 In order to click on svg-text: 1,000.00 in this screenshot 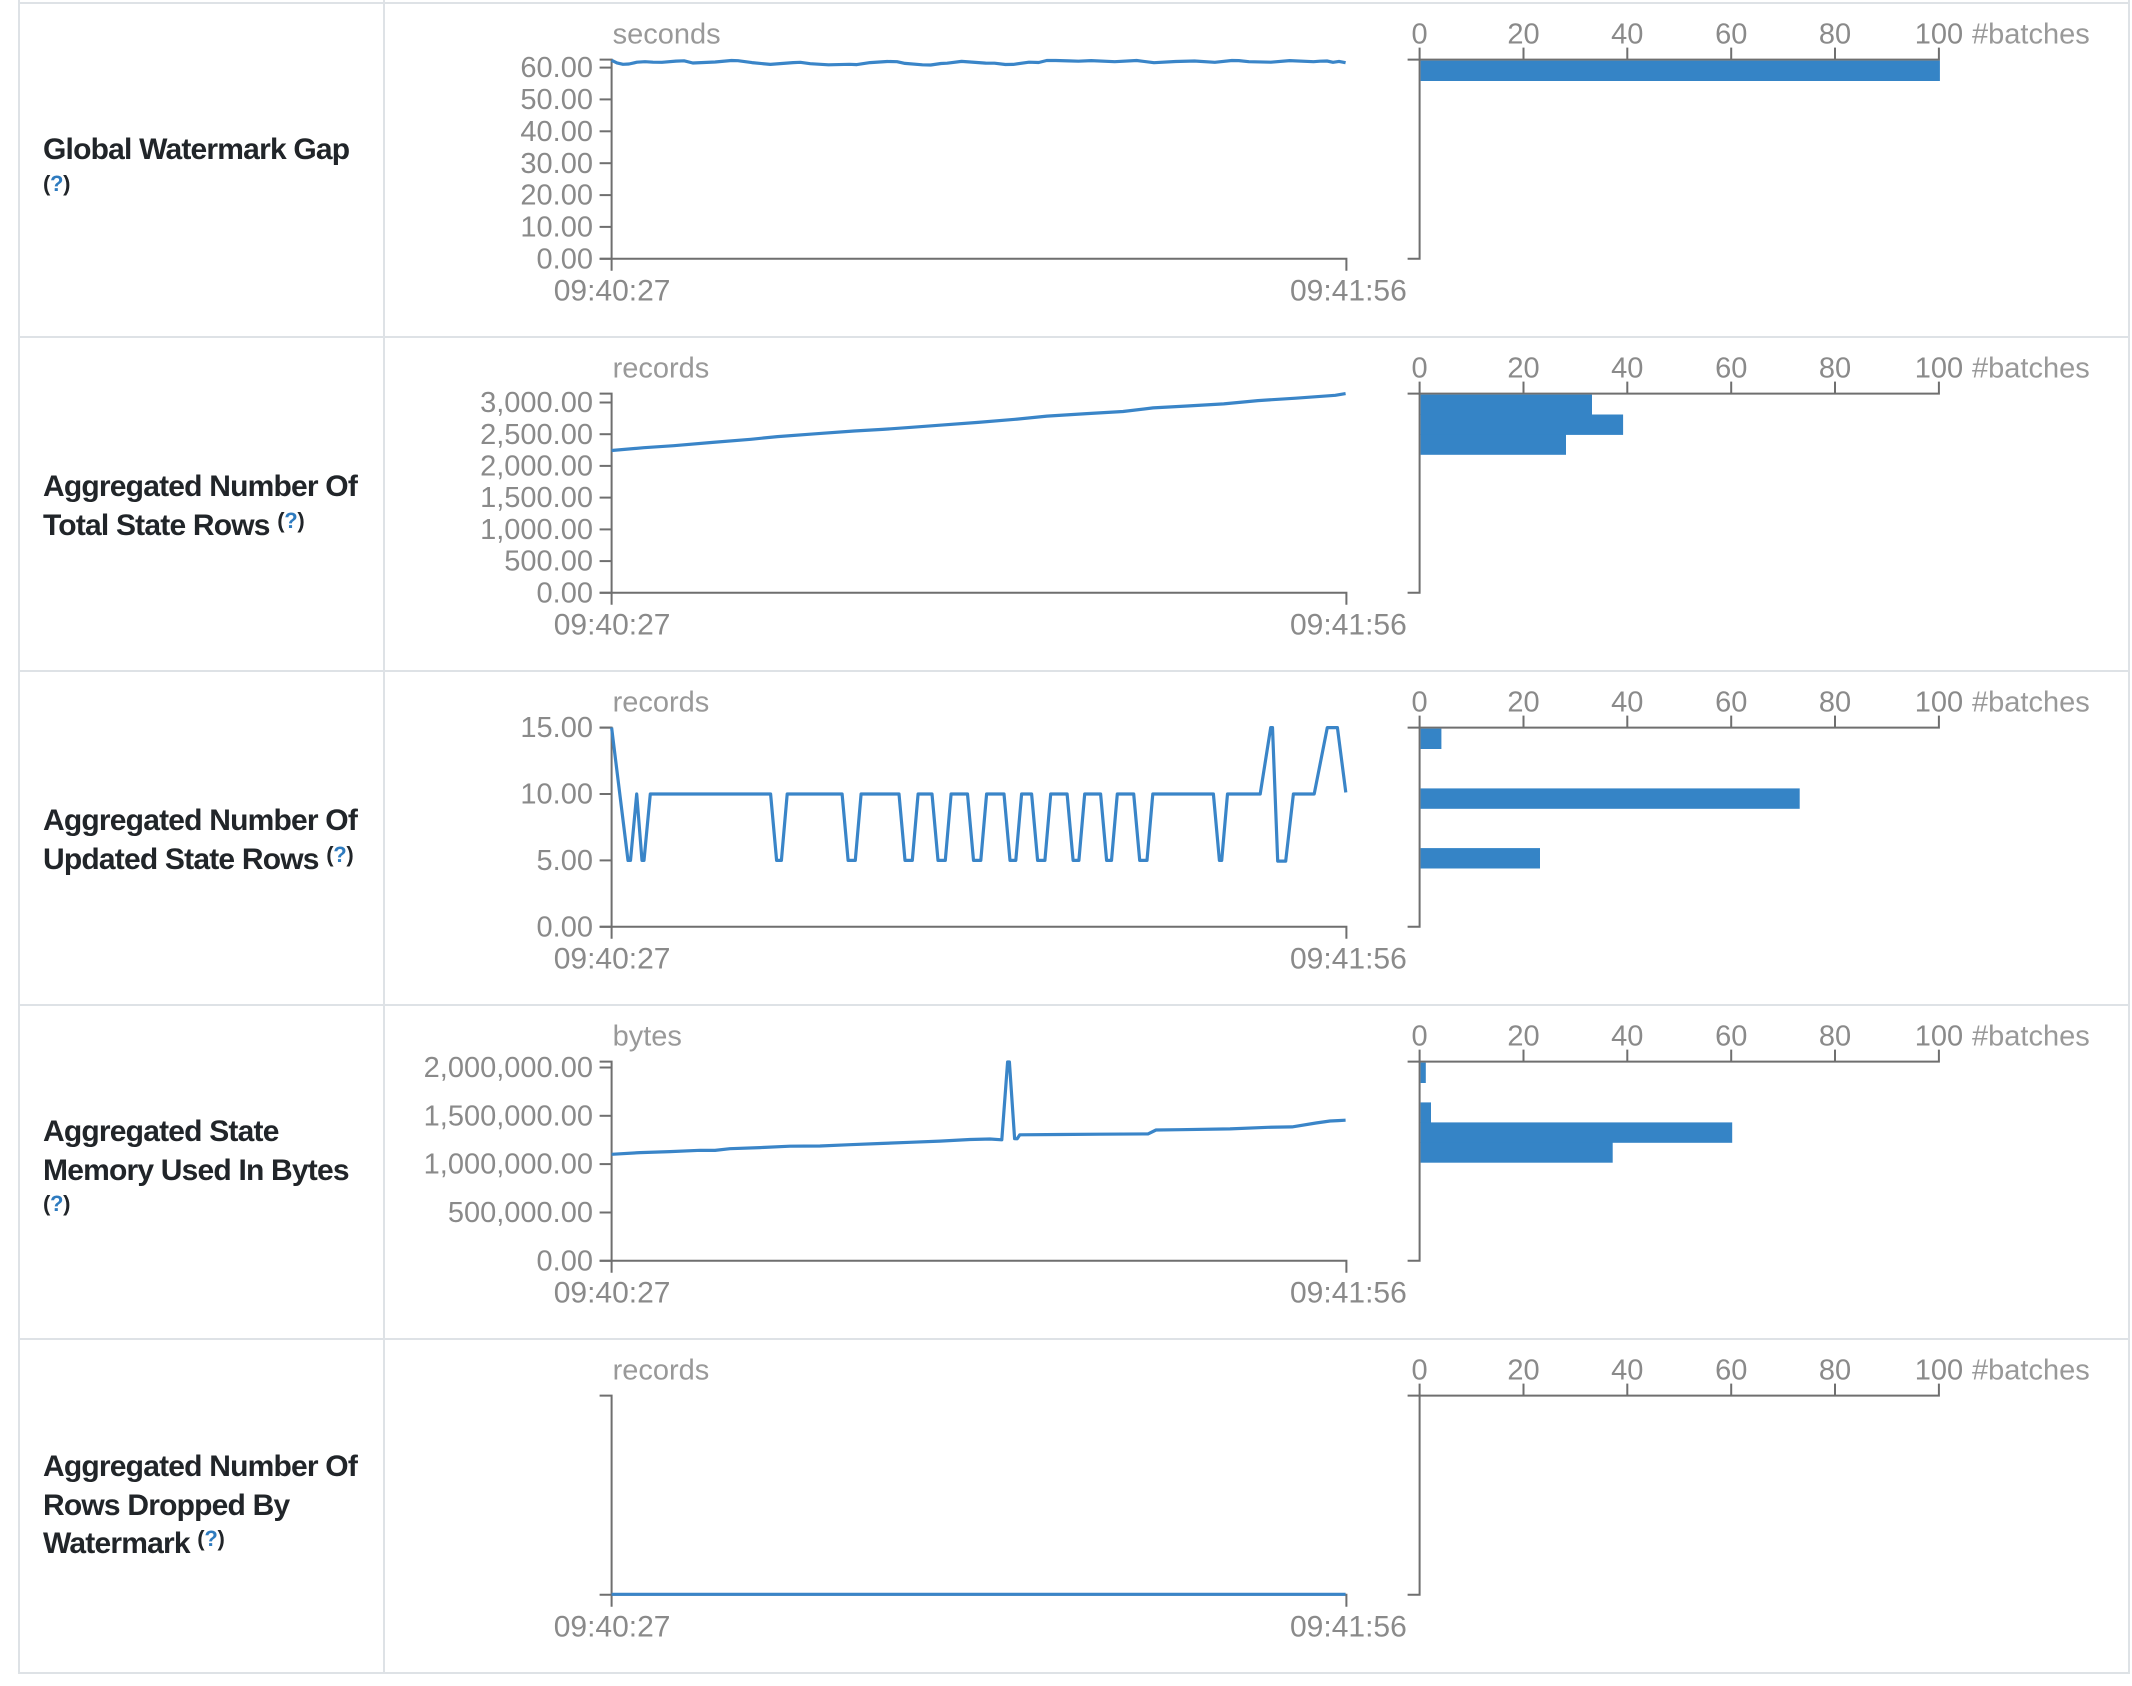, I will do `click(536, 530)`.